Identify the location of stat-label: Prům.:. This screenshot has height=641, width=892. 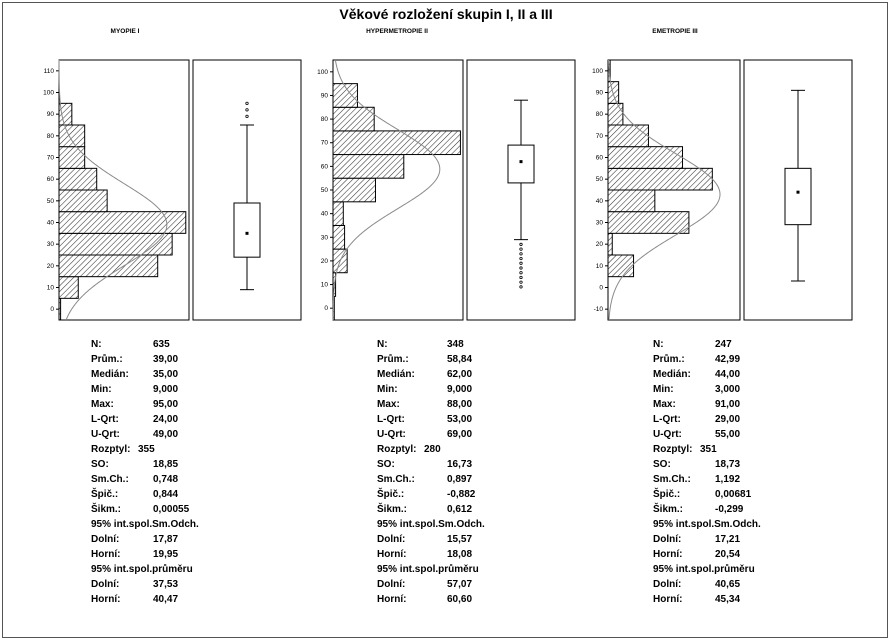
(107, 359).